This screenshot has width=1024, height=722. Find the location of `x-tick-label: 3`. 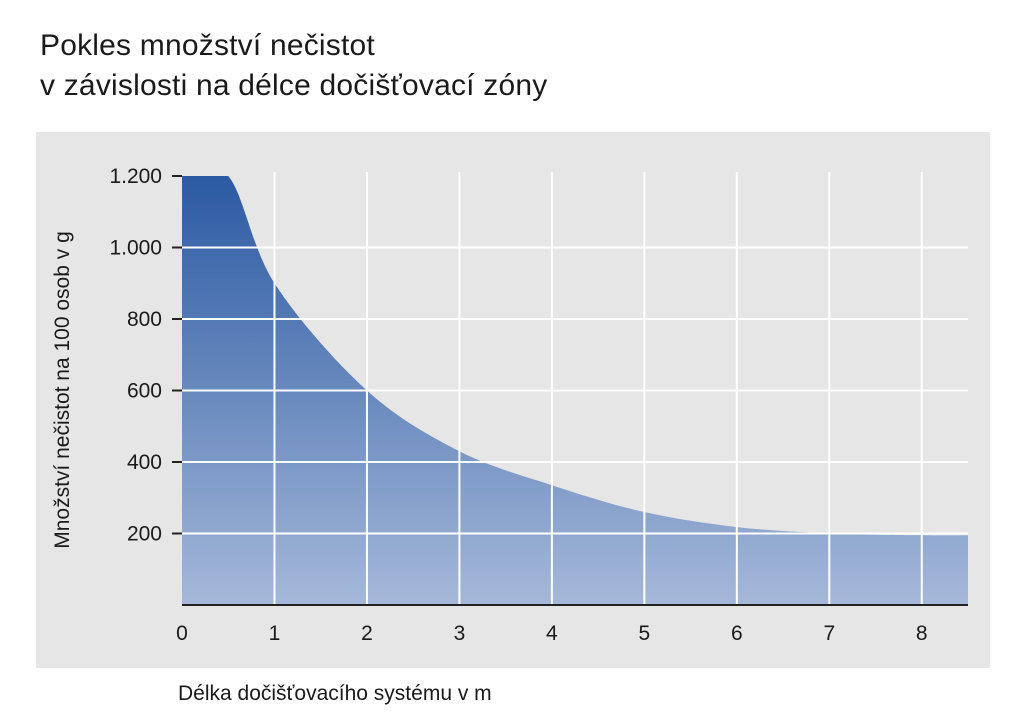

x-tick-label: 3 is located at coordinates (460, 633).